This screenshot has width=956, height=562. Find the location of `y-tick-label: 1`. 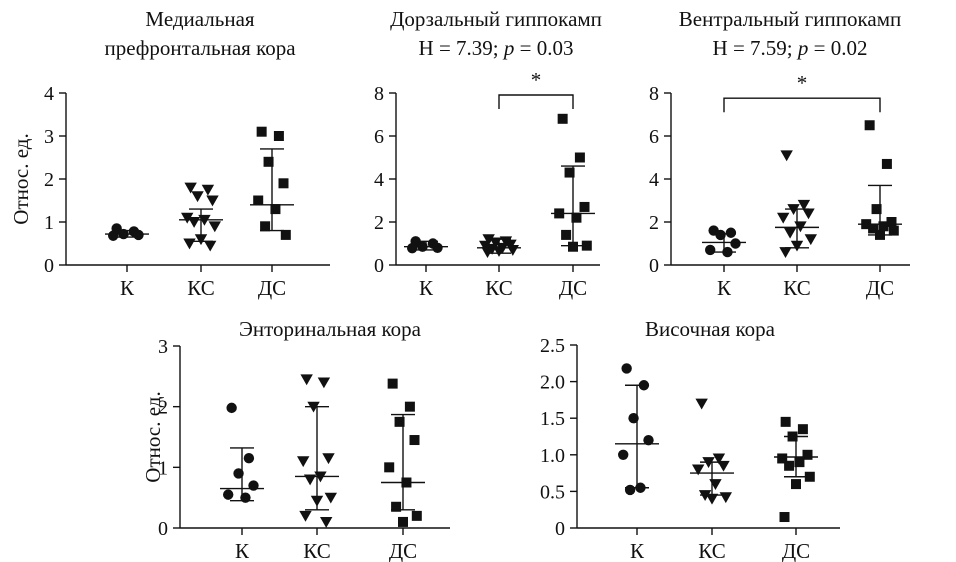

y-tick-label: 1 is located at coordinates (49, 223).